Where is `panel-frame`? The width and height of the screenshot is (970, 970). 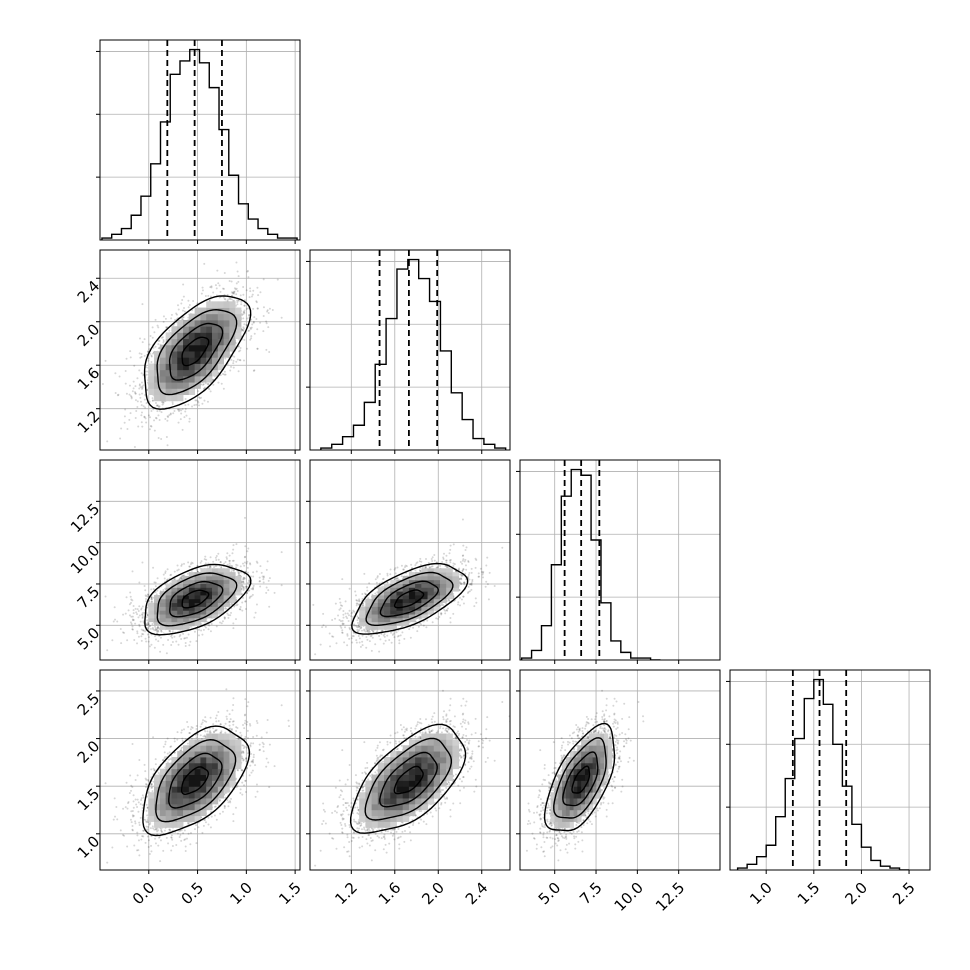 panel-frame is located at coordinates (200, 350).